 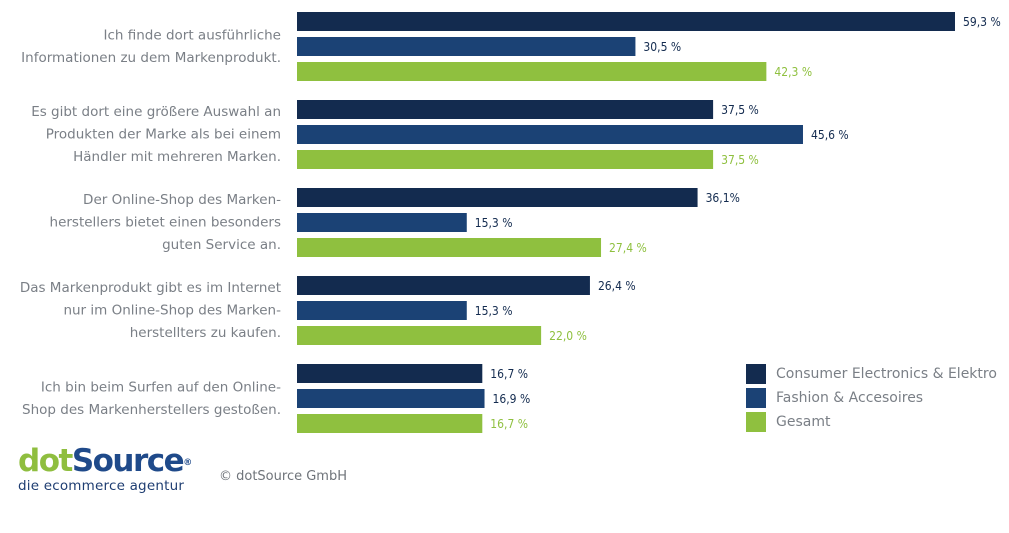 I want to click on category-label: Shop des Markenherstellers gestoßen., so click(x=151, y=410).